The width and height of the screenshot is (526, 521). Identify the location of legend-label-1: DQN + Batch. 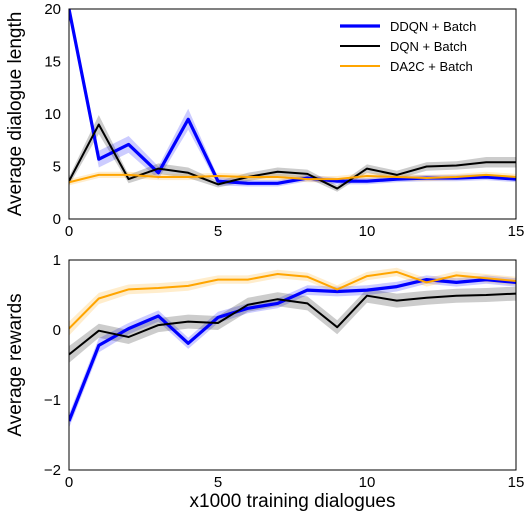
(428, 46).